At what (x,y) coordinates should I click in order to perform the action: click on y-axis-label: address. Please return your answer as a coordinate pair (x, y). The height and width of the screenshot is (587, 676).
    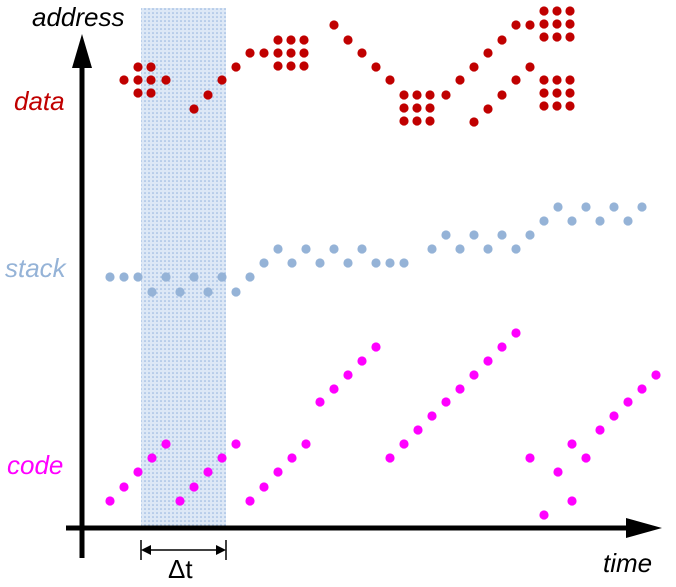
    Looking at the image, I should click on (78, 17).